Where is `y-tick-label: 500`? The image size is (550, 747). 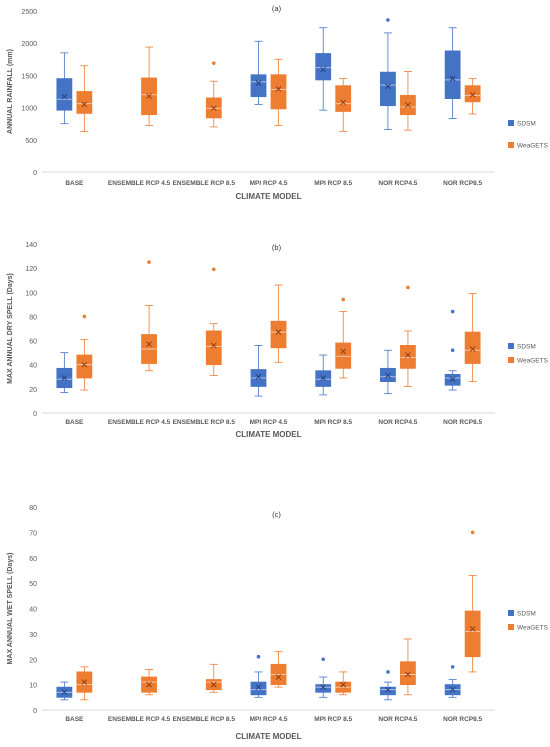
y-tick-label: 500 is located at coordinates (31, 141).